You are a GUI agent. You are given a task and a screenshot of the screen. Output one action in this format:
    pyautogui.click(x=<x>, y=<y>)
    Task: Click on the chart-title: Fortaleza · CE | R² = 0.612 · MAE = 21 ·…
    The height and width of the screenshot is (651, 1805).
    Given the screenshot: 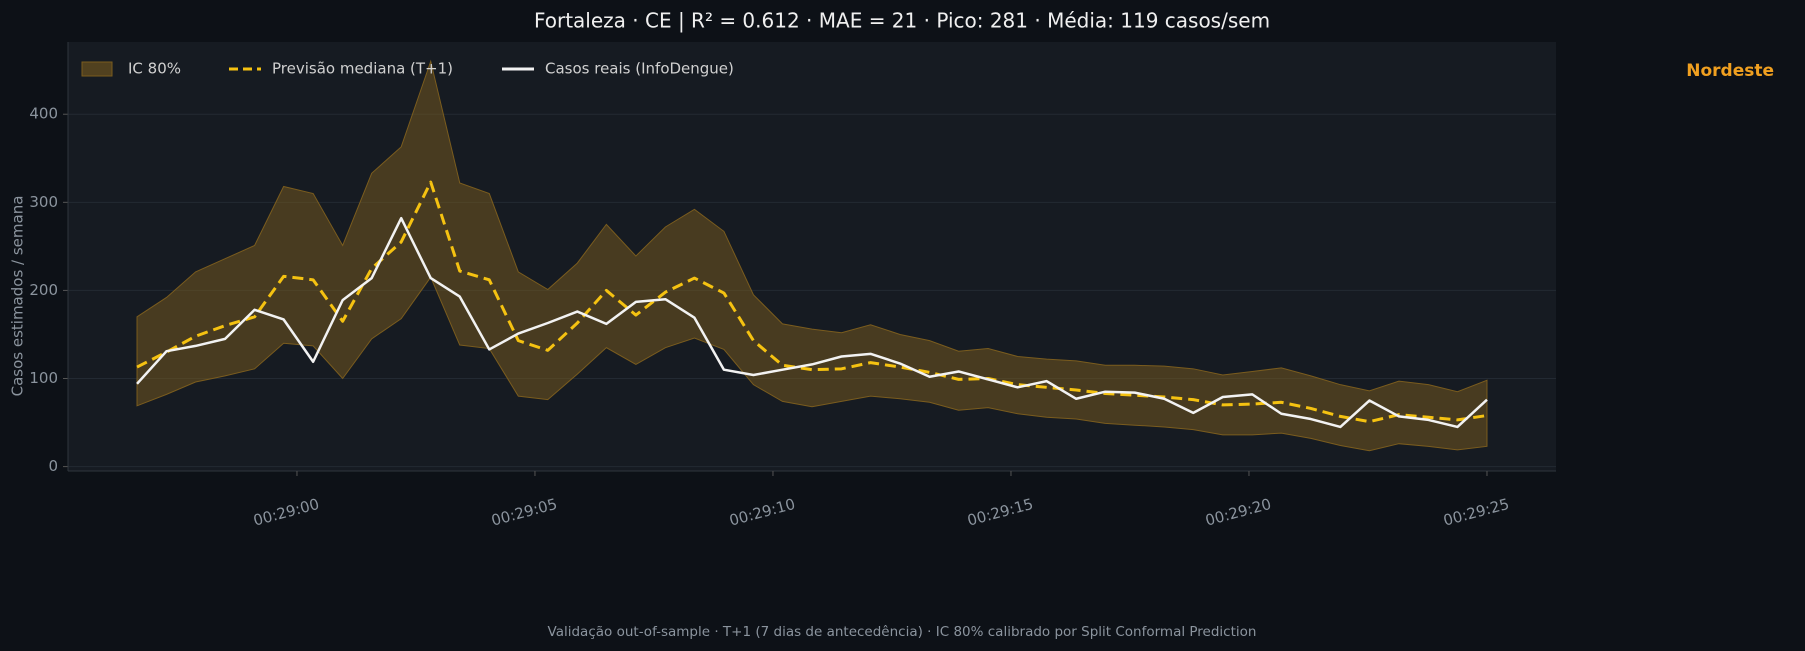 What is the action you would take?
    pyautogui.click(x=902, y=21)
    